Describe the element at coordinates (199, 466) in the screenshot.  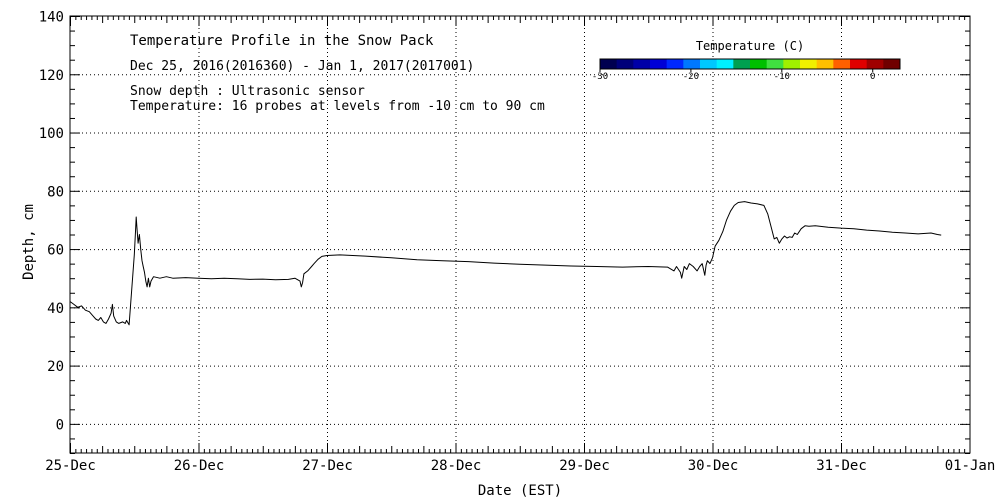
I see `x-tick-label: 26-Dec` at that location.